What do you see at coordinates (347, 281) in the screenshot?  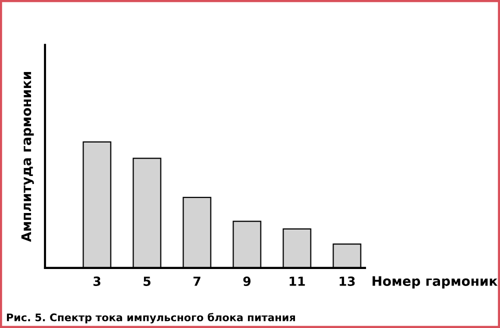 I see `x-tick-label: 13` at bounding box center [347, 281].